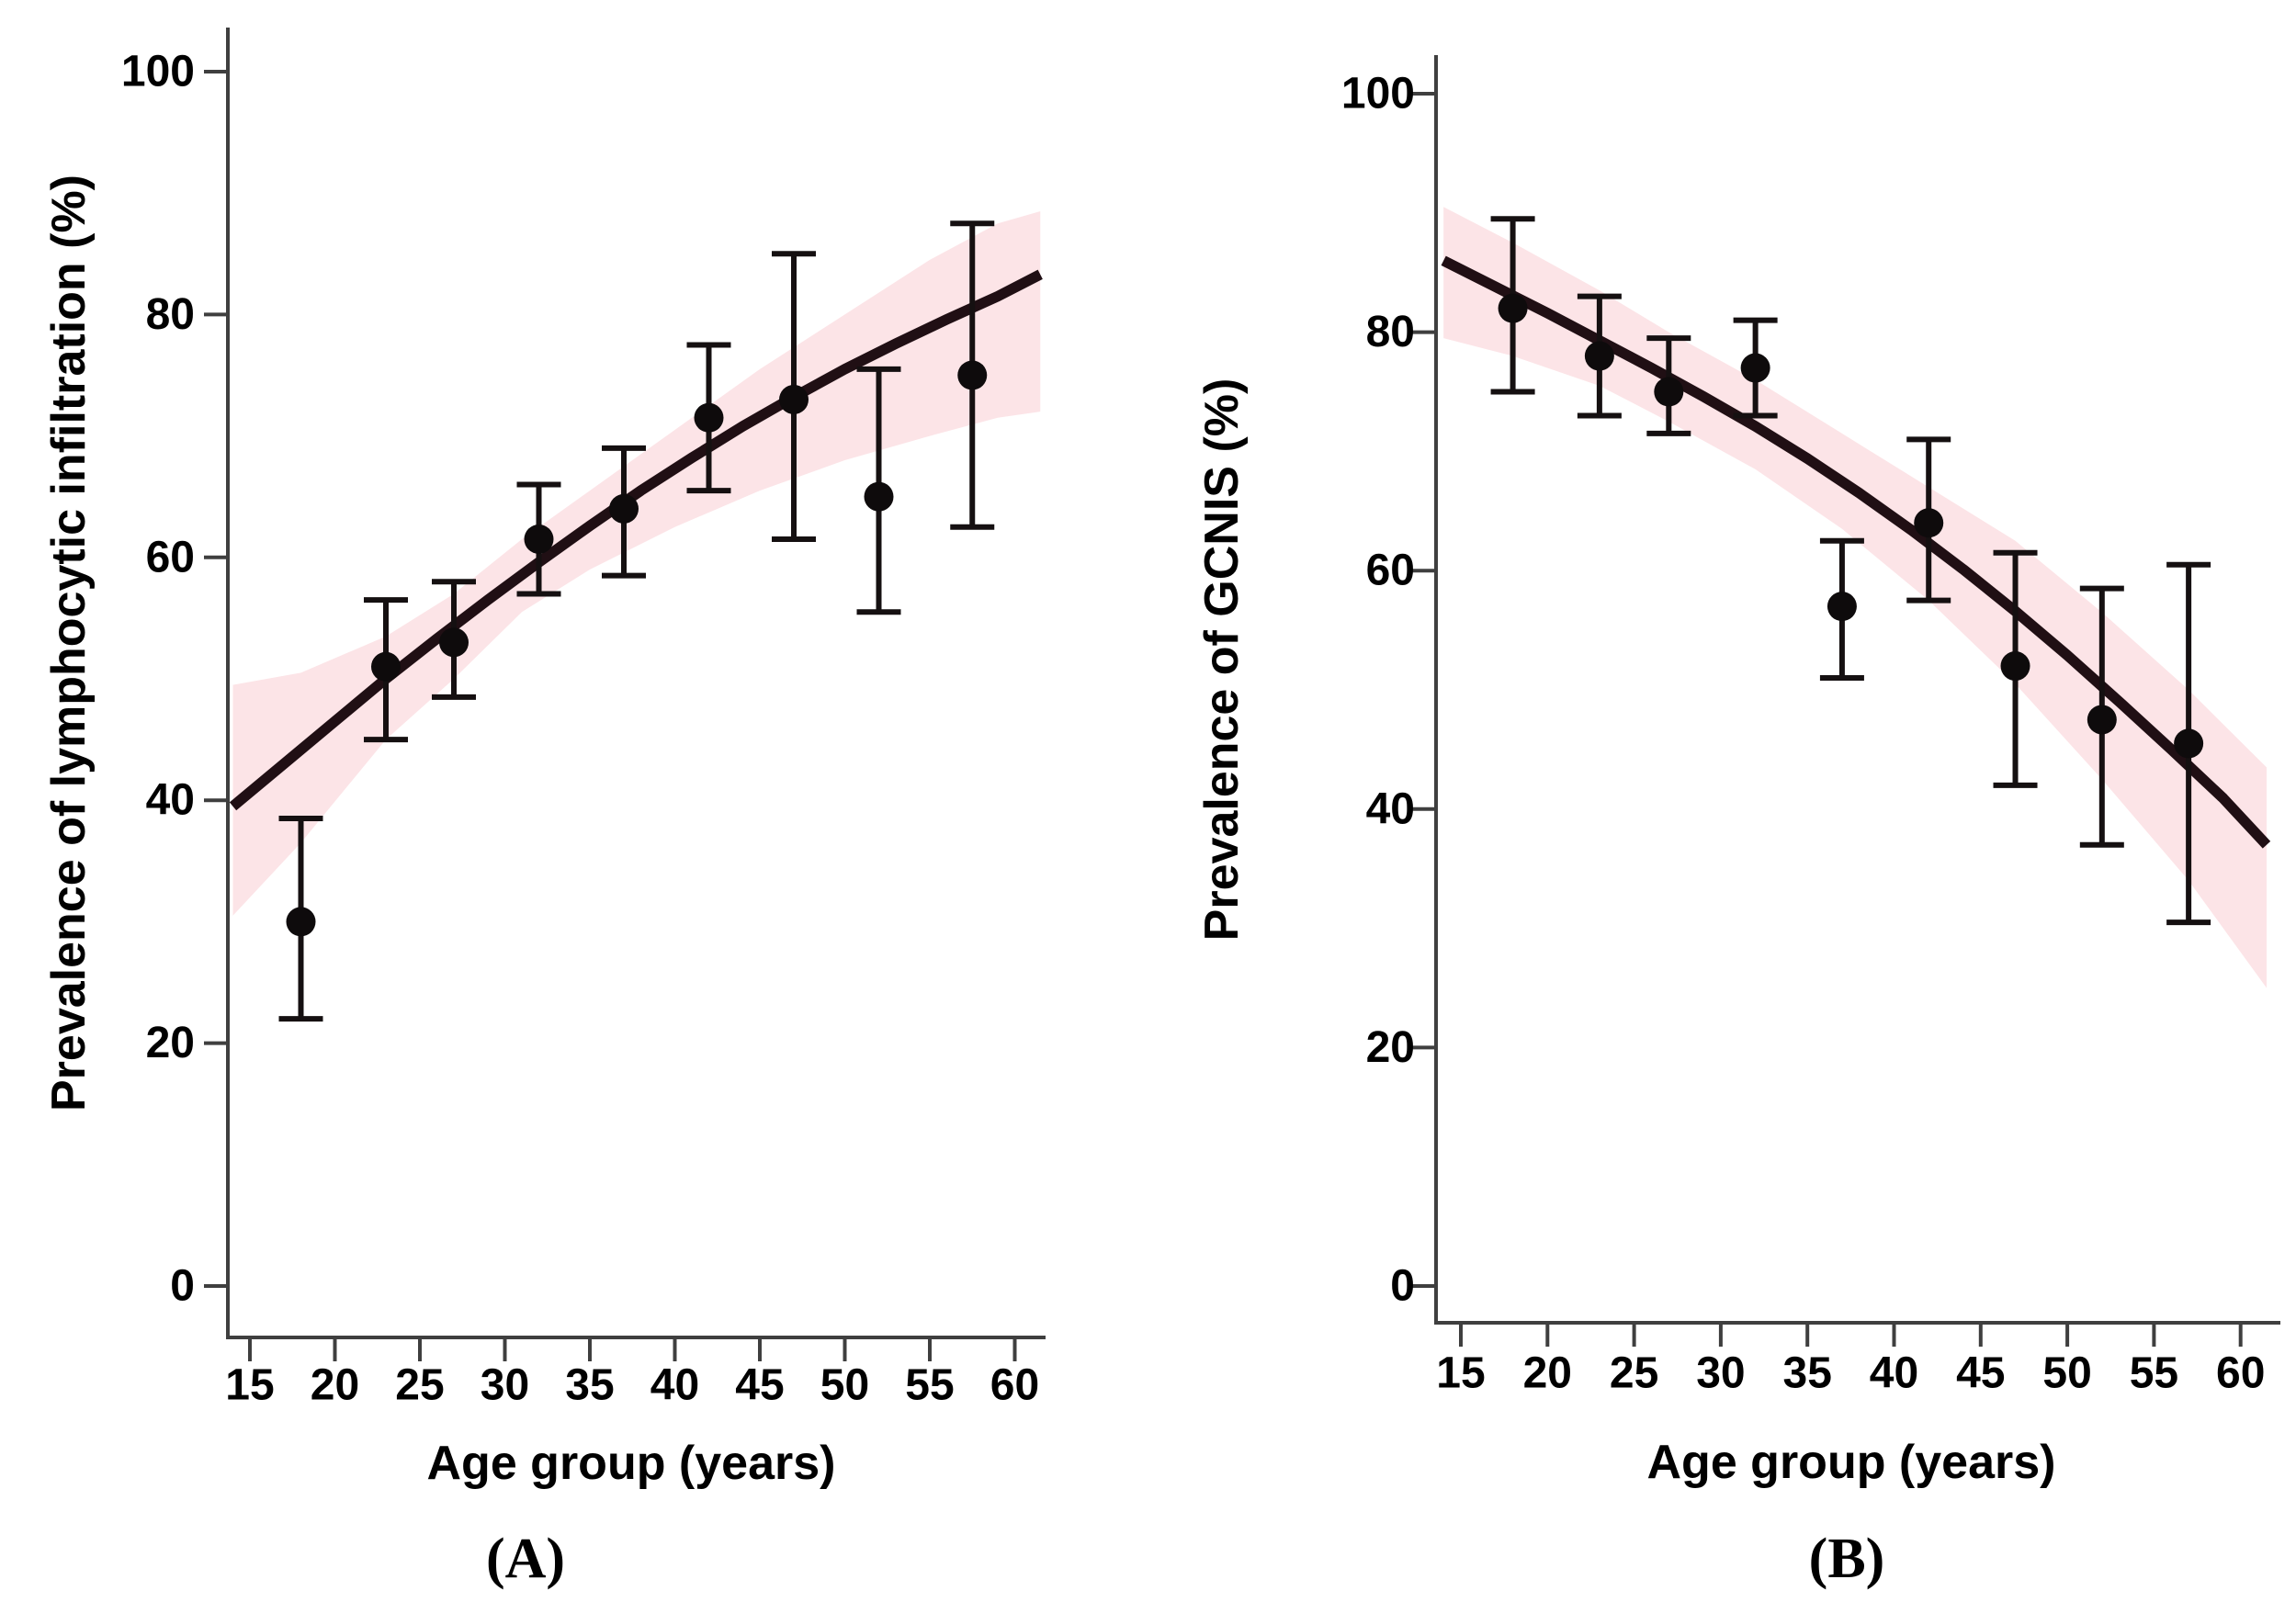 The width and height of the screenshot is (2296, 1602). I want to click on panel-b-x-tick-label: 50, so click(2066, 1373).